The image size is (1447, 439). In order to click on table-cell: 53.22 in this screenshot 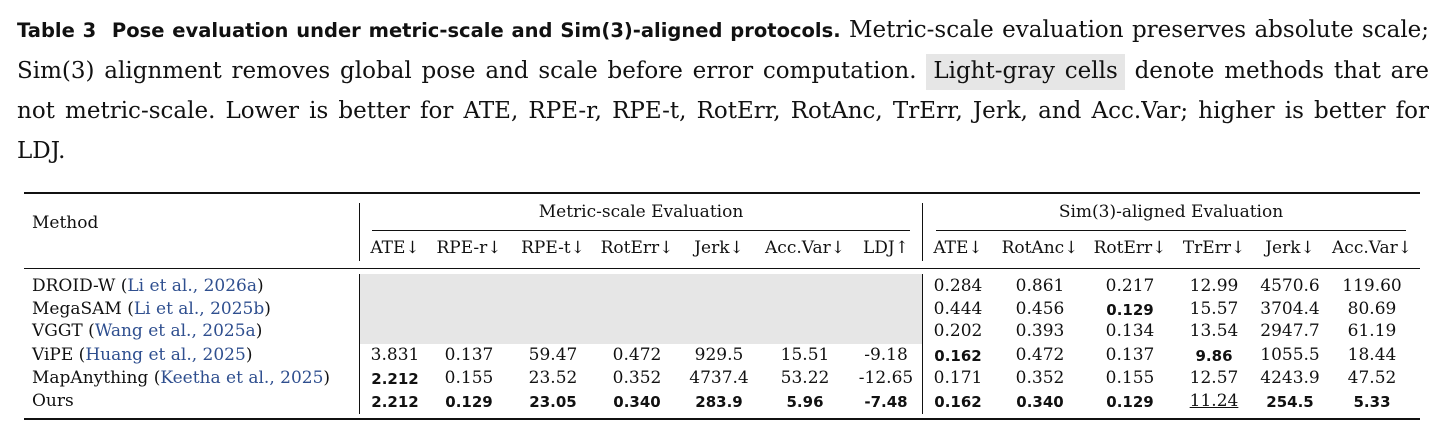, I will do `click(805, 378)`.